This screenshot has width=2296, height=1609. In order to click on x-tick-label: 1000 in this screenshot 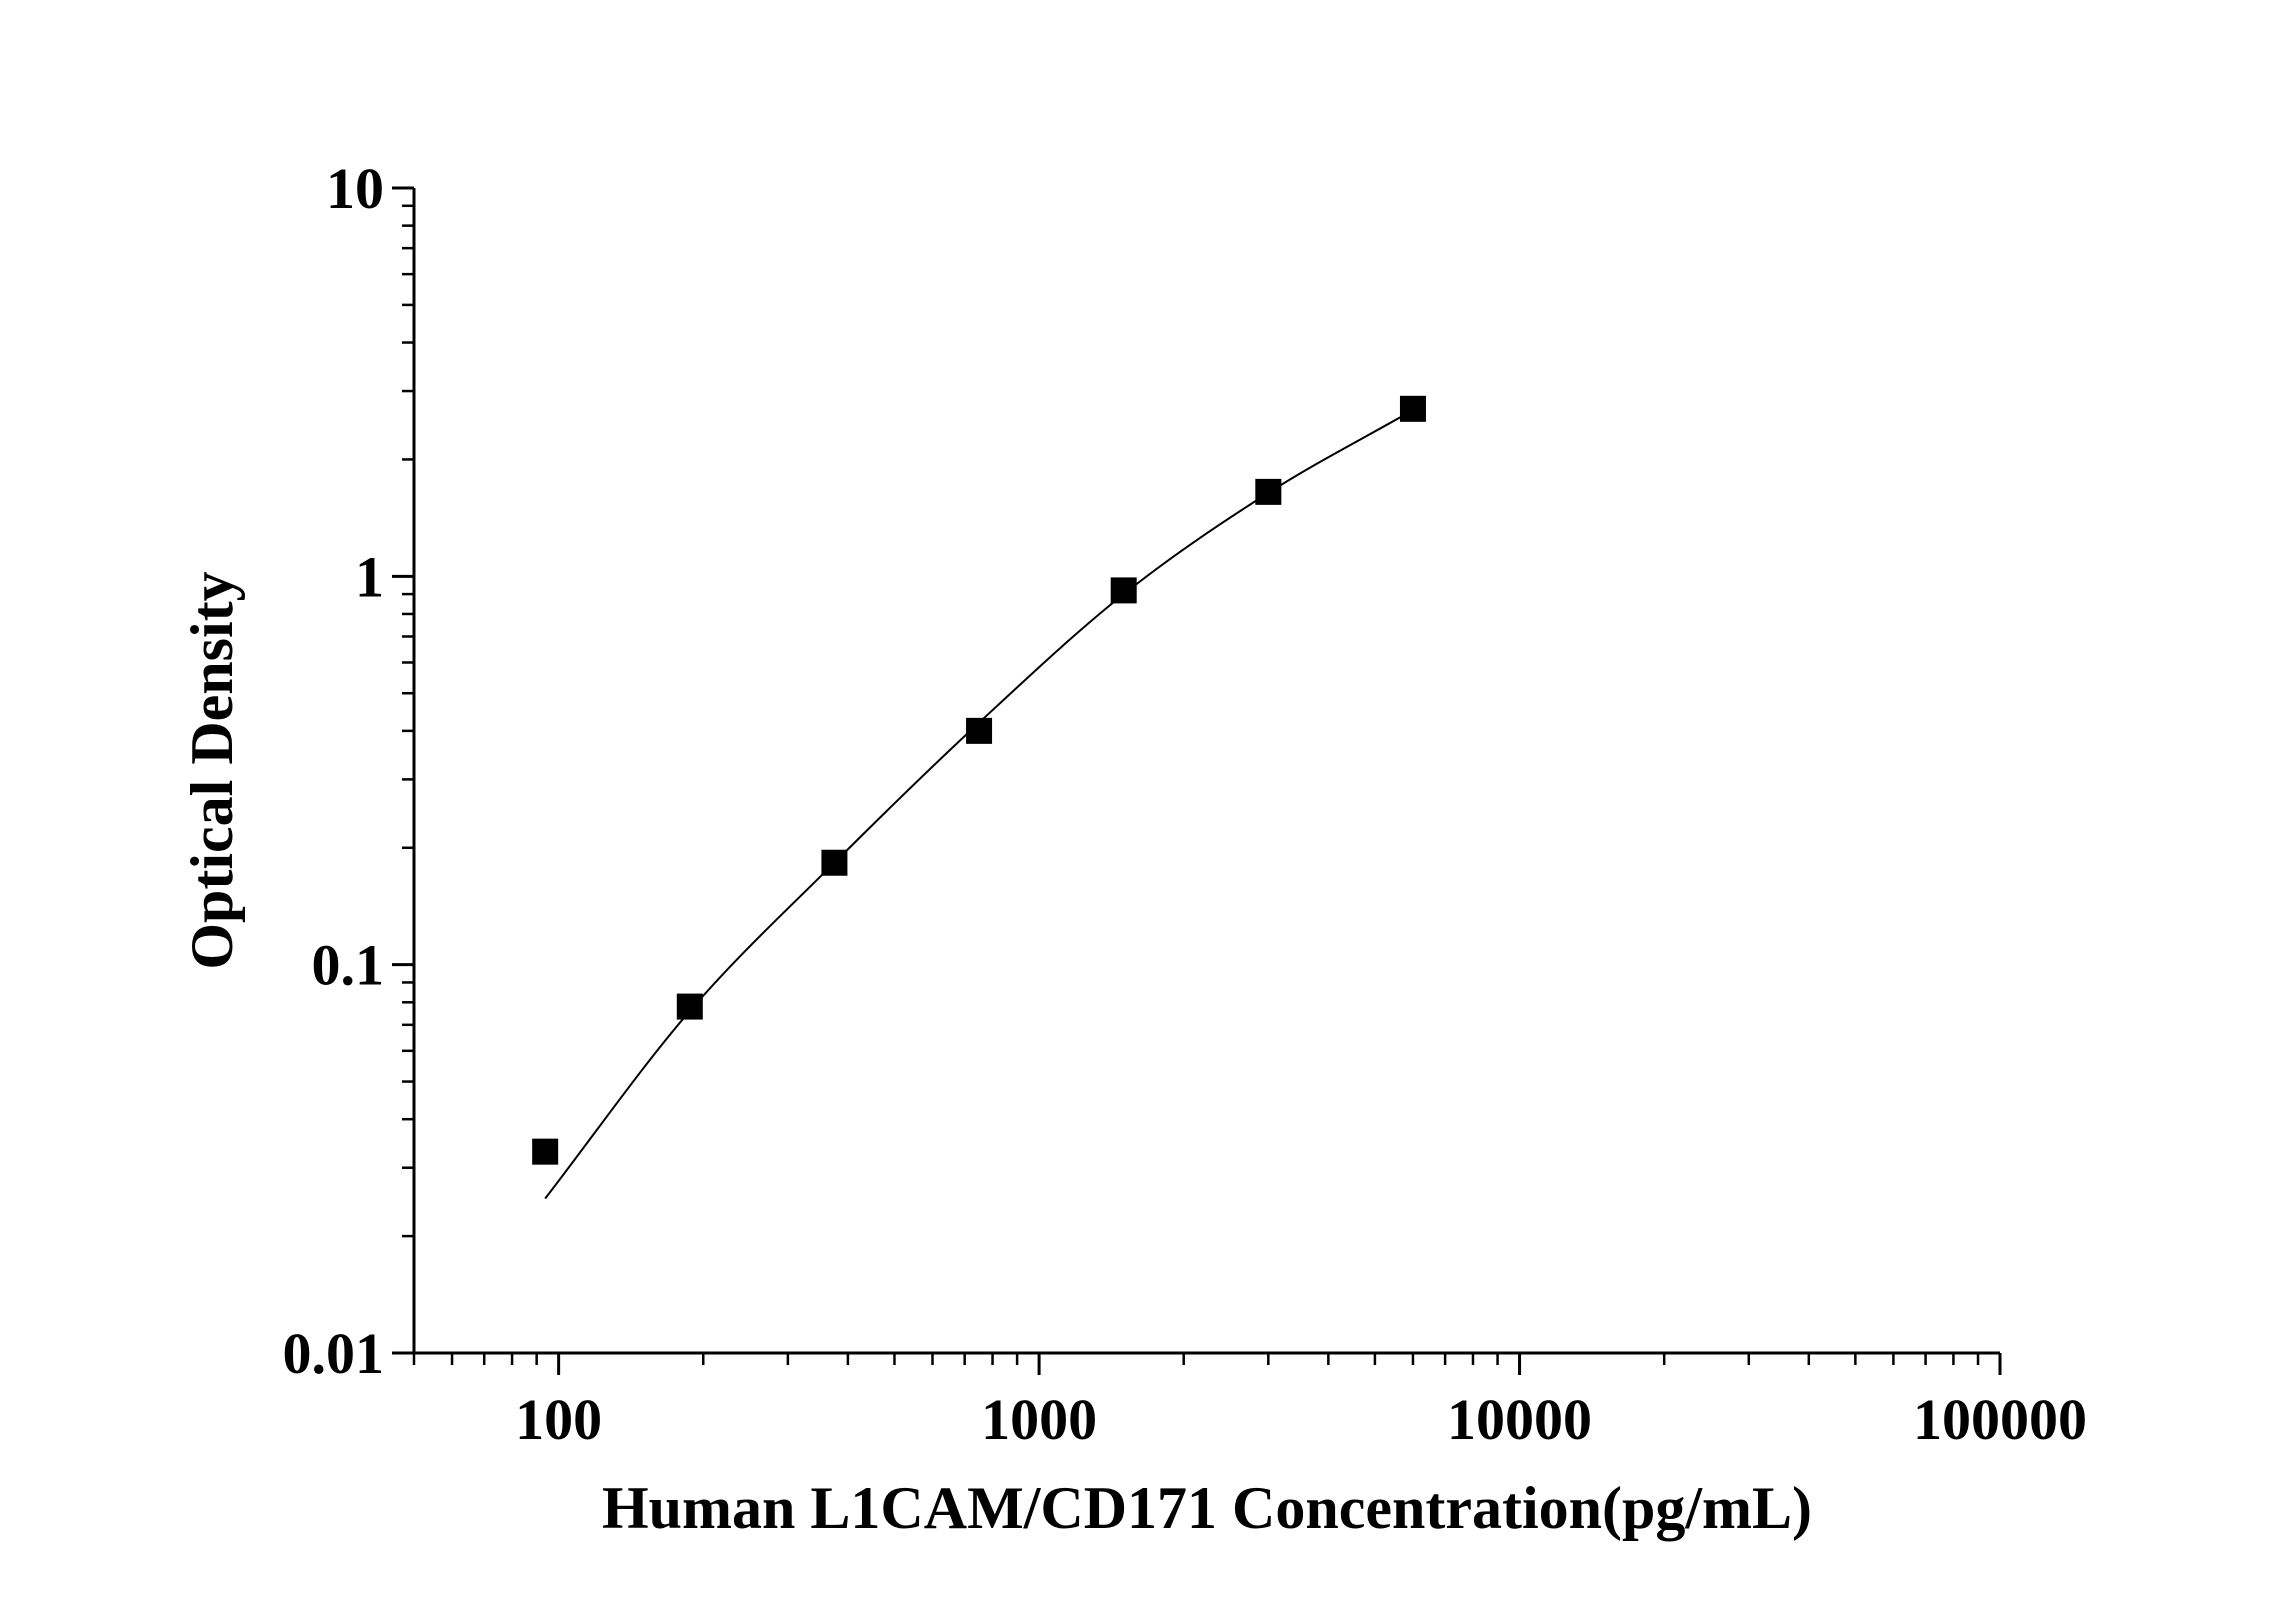, I will do `click(1039, 1419)`.